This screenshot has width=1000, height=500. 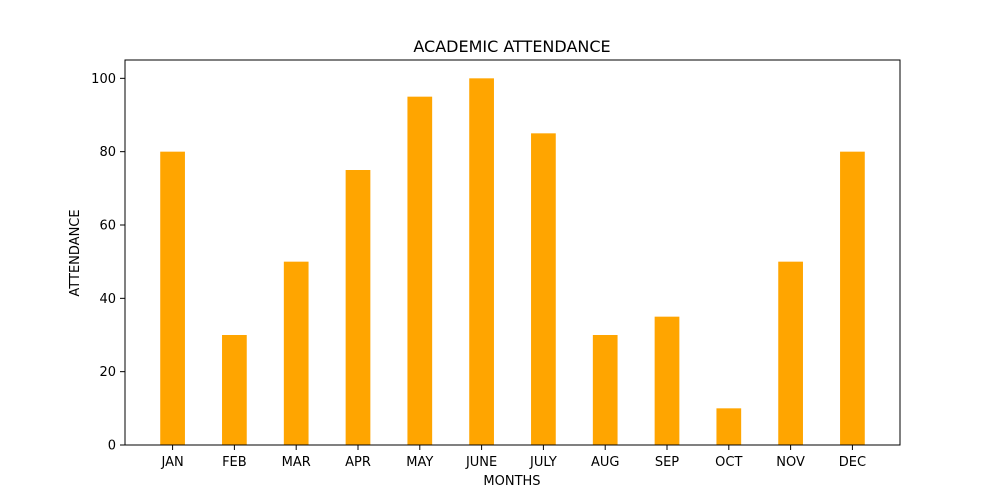 I want to click on y-tick-label: 60, so click(x=107, y=226).